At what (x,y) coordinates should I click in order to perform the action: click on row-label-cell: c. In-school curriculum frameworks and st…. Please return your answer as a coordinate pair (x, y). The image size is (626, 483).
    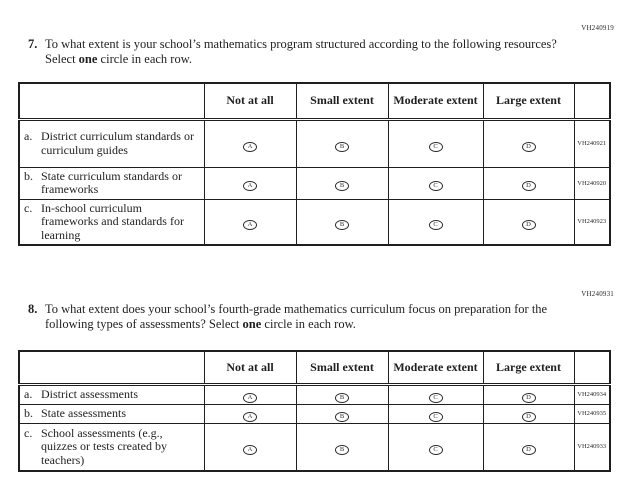
    Looking at the image, I should click on (111, 222).